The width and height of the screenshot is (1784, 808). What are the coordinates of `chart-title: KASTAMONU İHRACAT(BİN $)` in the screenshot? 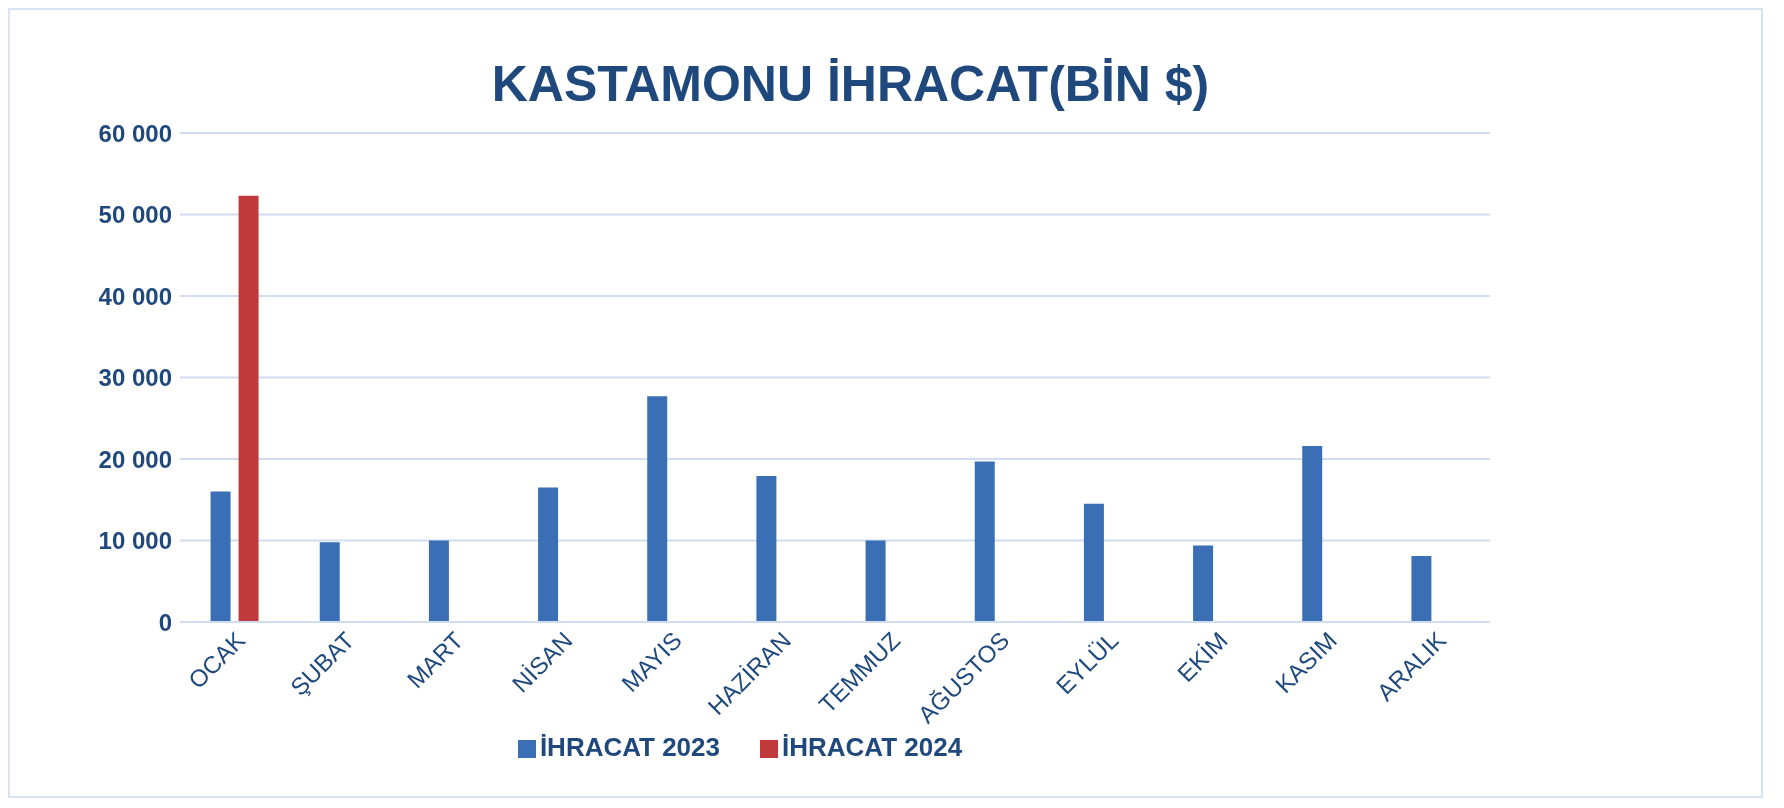 It's located at (850, 84).